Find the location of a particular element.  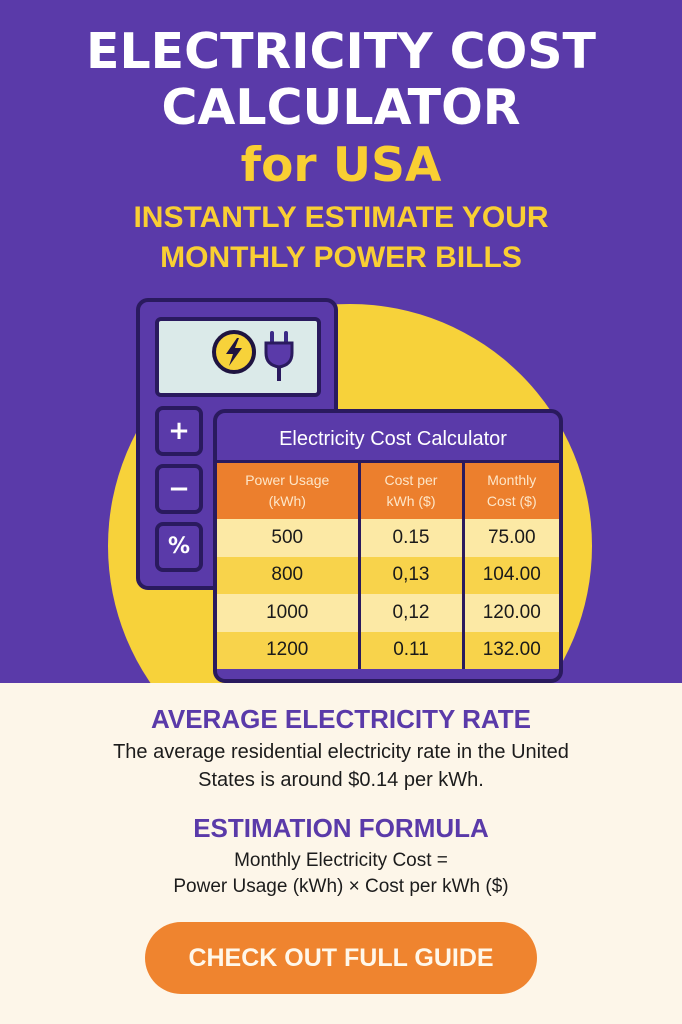

cell-cost-per-kwh: 0,13 is located at coordinates (412, 575).